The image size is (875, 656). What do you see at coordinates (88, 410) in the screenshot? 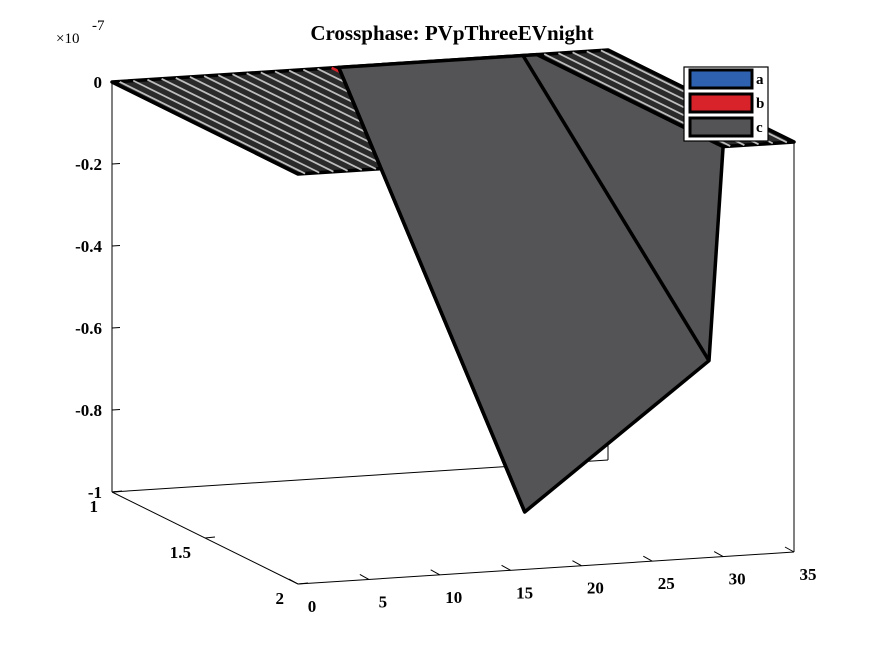
I see `z-tick-label: -0.8` at bounding box center [88, 410].